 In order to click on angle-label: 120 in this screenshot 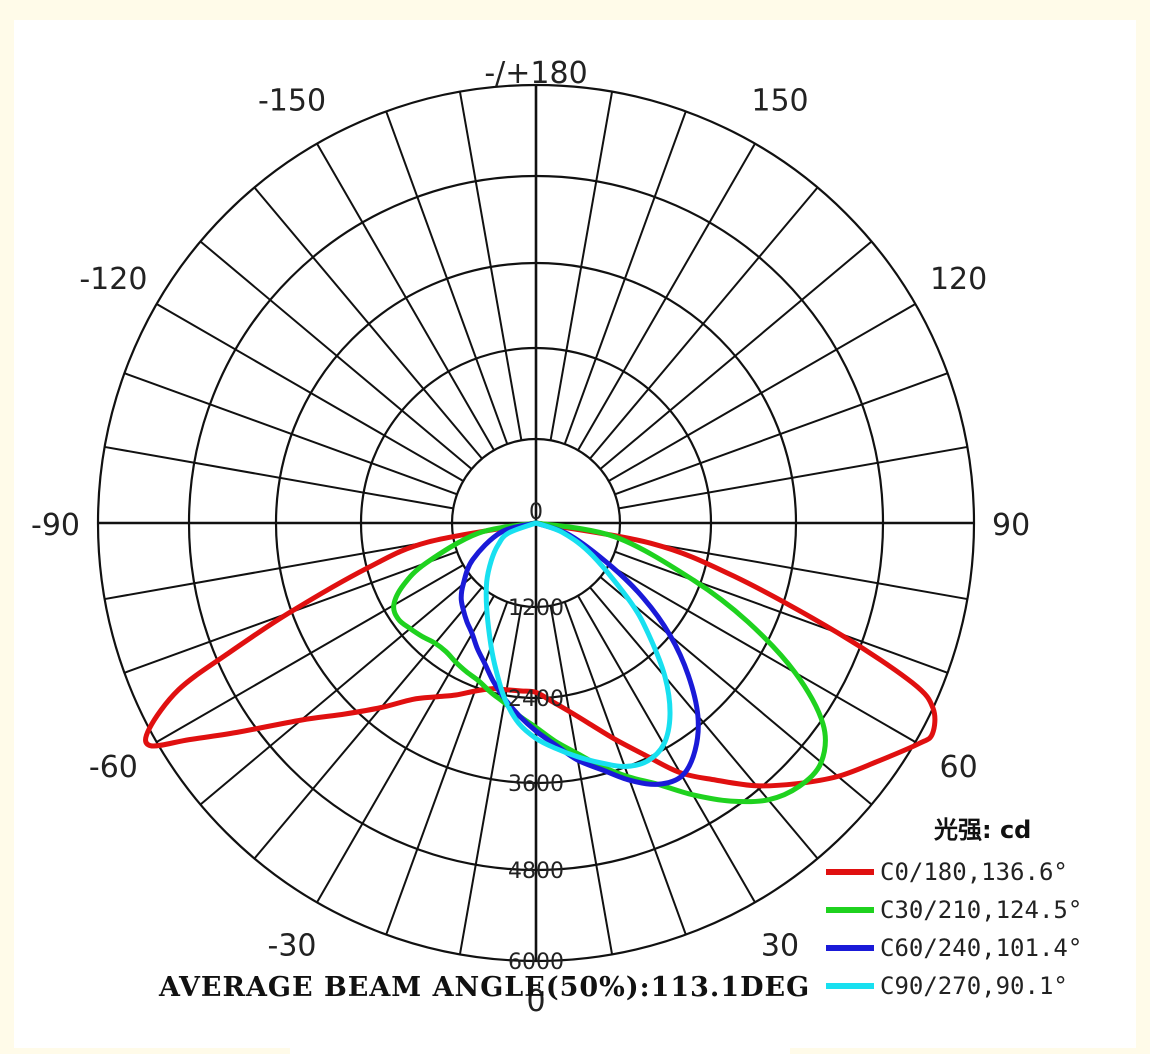, I will do `click(958, 279)`.